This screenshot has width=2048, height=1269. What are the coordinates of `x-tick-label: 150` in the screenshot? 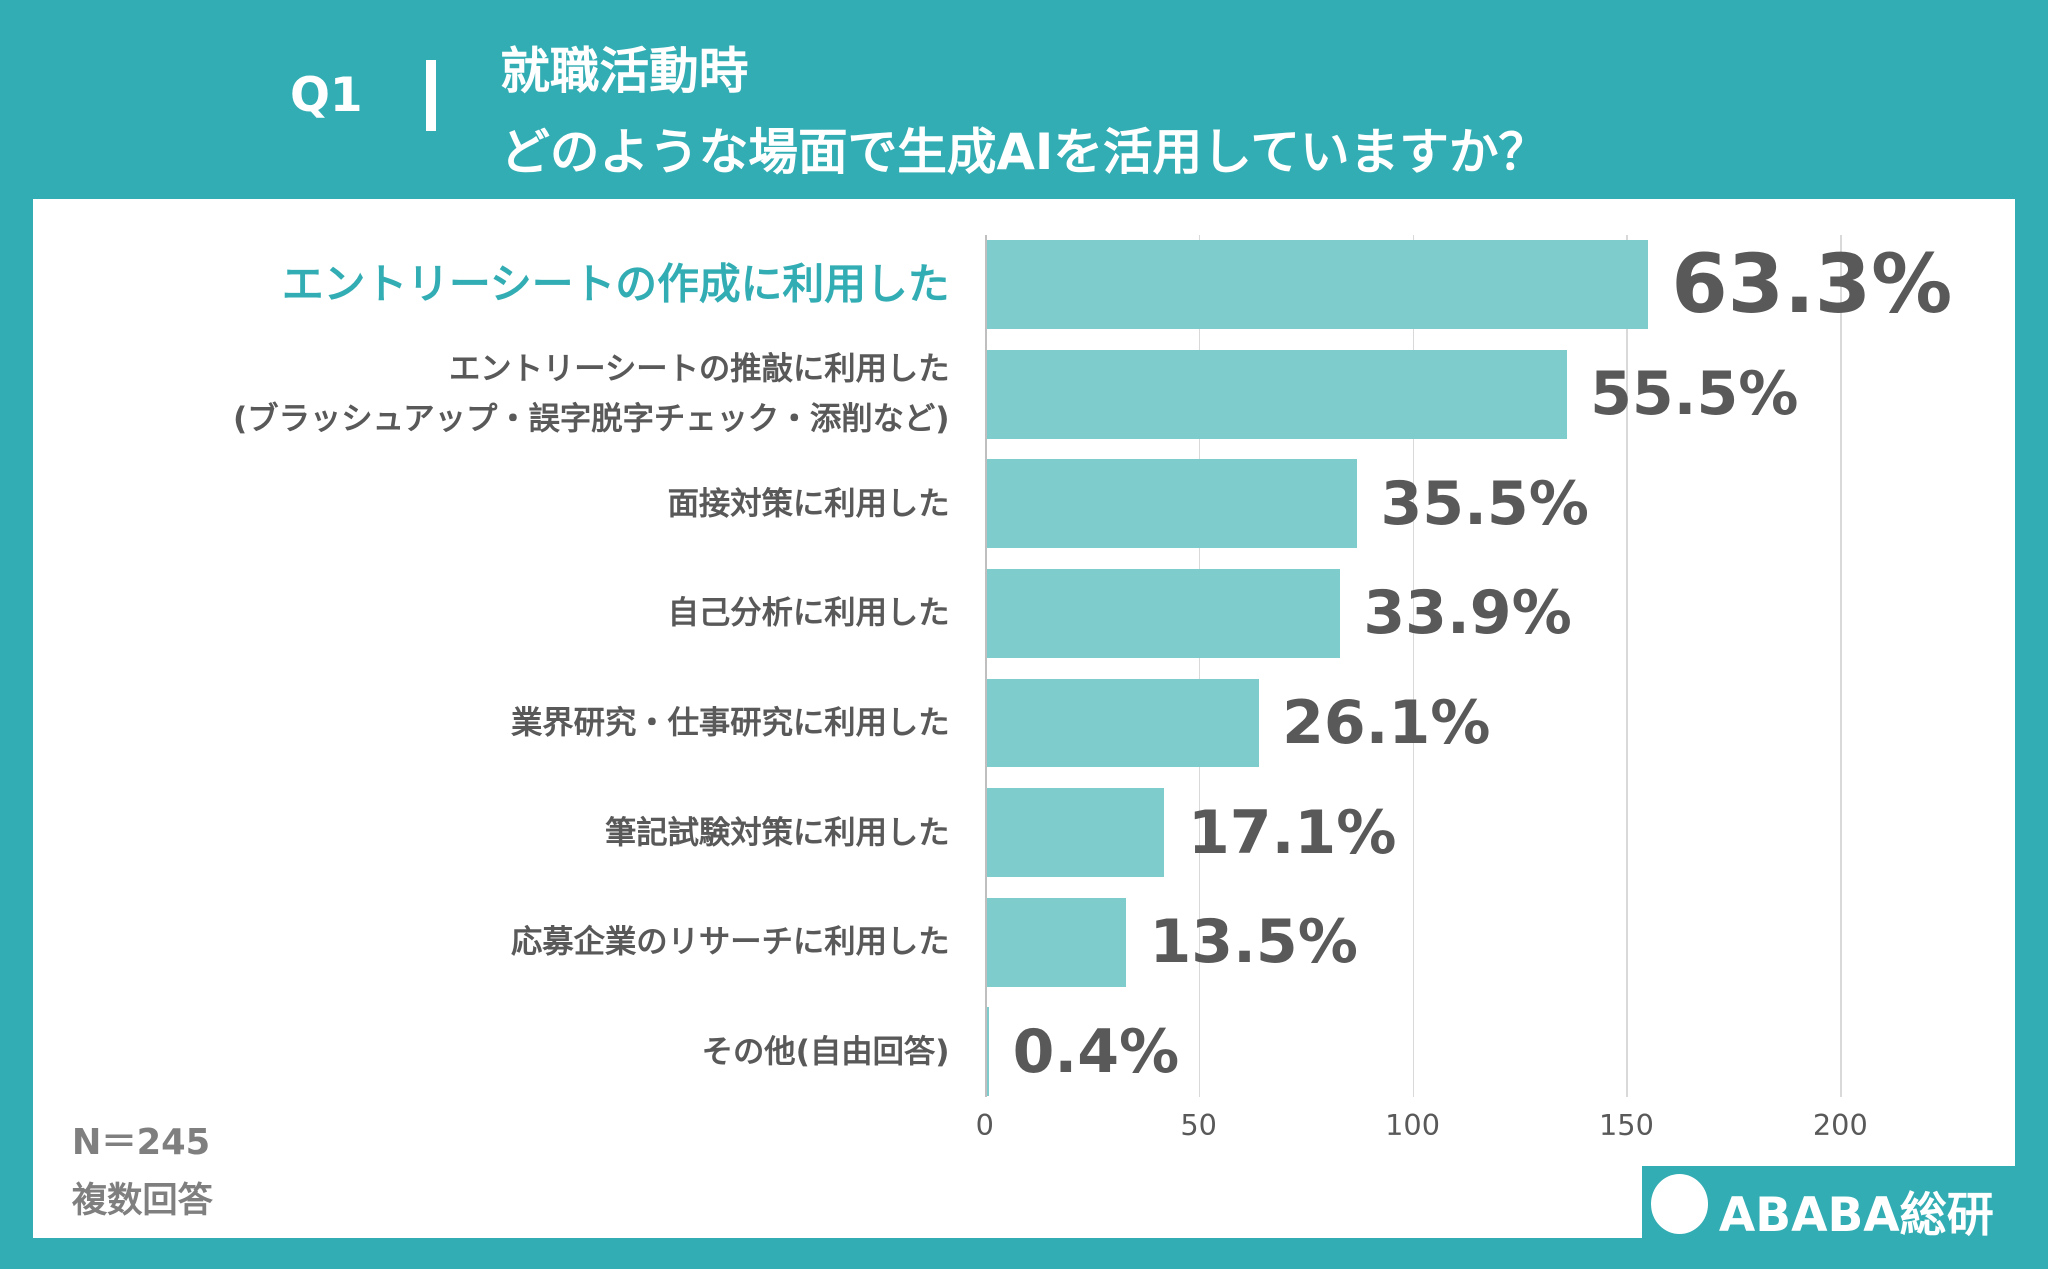 It's located at (1626, 1124).